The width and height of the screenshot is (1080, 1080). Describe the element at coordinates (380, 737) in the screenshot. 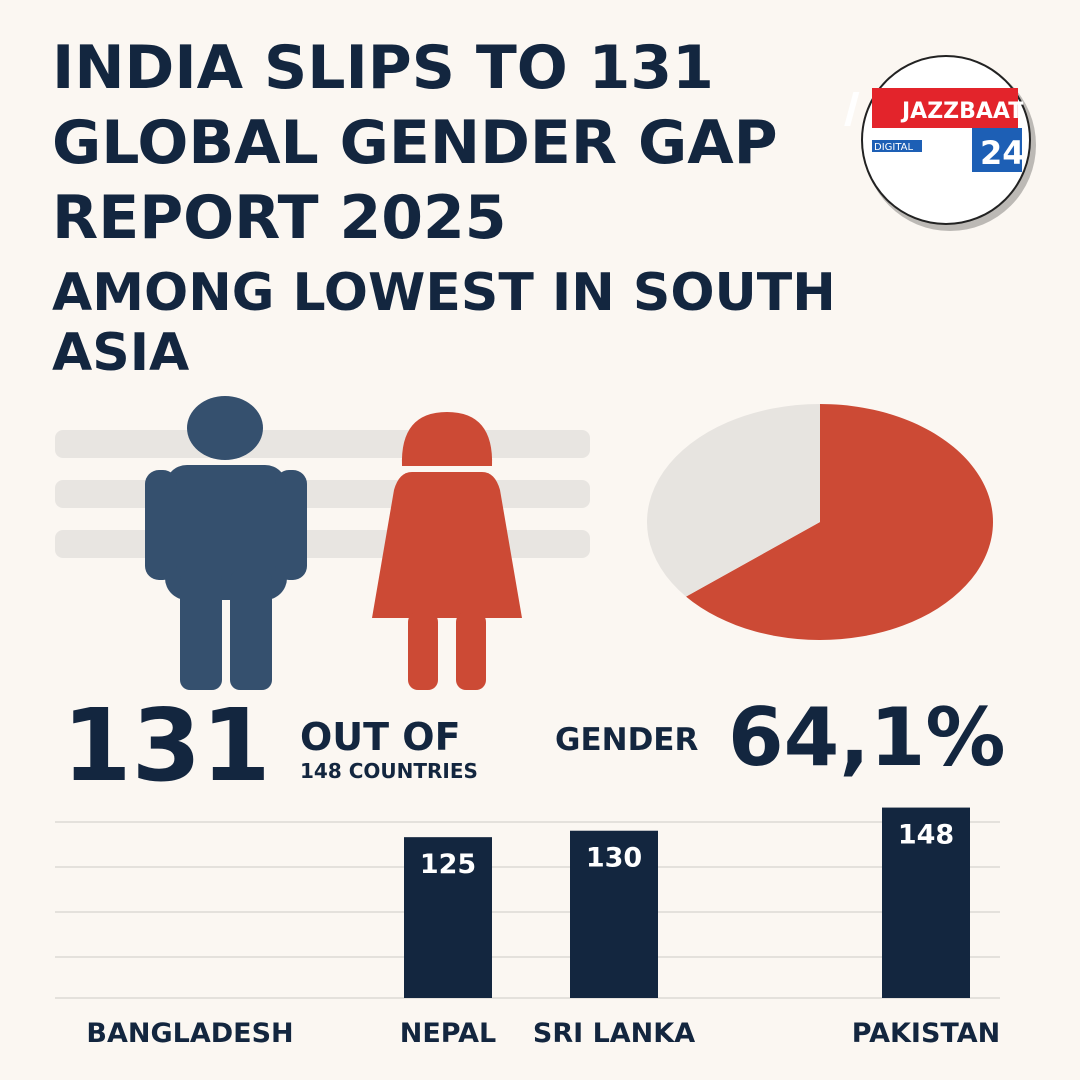

I see `rank-caption: OUT OF` at that location.